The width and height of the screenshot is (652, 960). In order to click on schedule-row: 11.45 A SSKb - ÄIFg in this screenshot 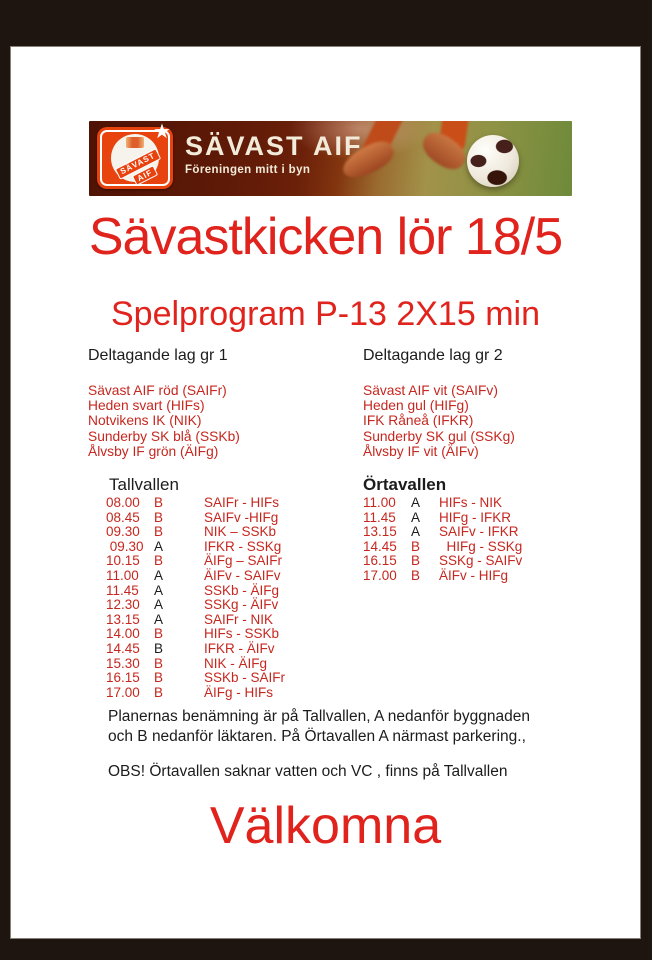, I will do `click(195, 590)`.